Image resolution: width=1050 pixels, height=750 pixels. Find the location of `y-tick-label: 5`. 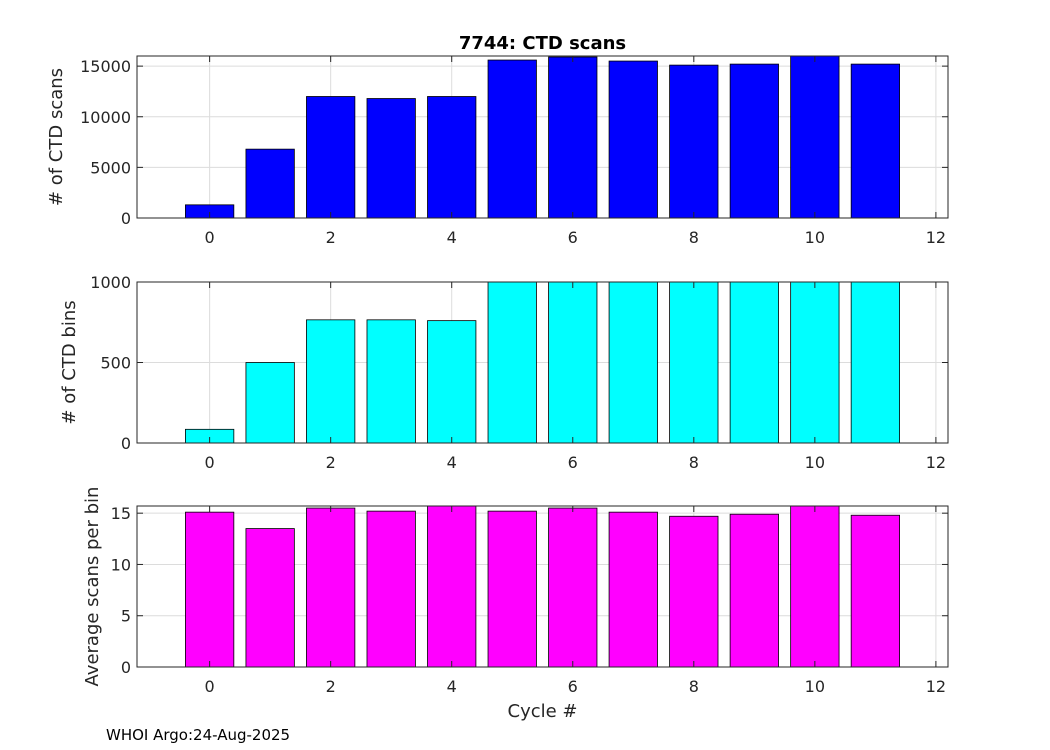

y-tick-label: 5 is located at coordinates (126, 616).